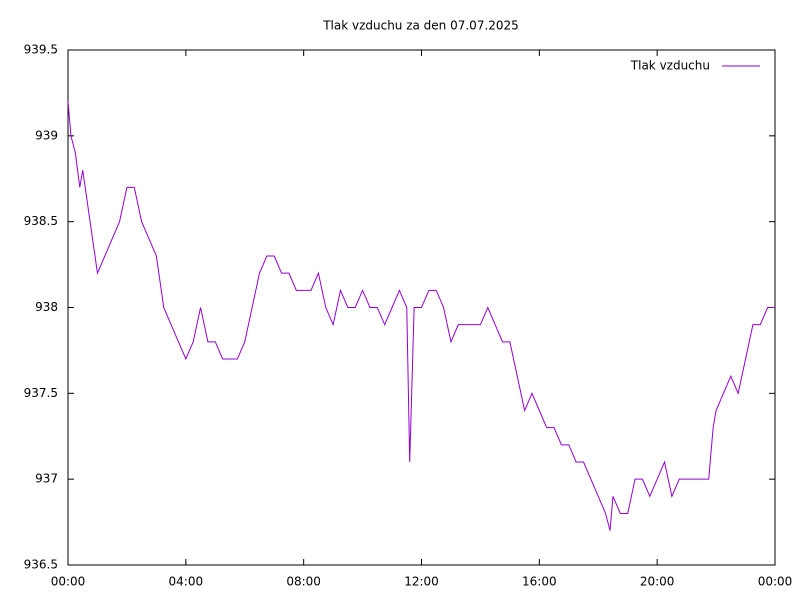 The height and width of the screenshot is (600, 800). Describe the element at coordinates (46, 307) in the screenshot. I see `y-tick-label: 938` at that location.